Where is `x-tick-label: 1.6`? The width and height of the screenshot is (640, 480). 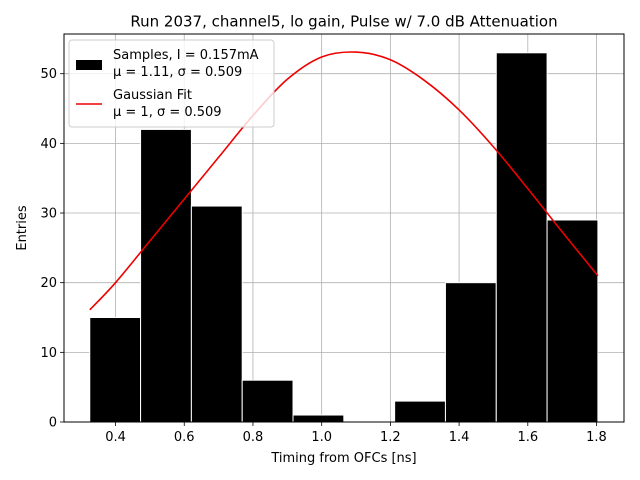 x-tick-label: 1.6 is located at coordinates (527, 437).